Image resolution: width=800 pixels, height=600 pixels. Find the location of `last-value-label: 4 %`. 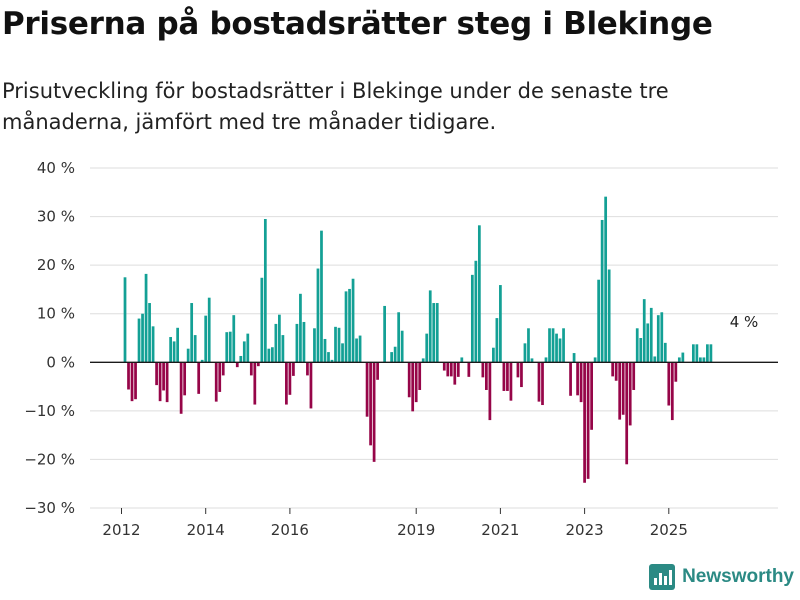

last-value-label: 4 % is located at coordinates (744, 322).